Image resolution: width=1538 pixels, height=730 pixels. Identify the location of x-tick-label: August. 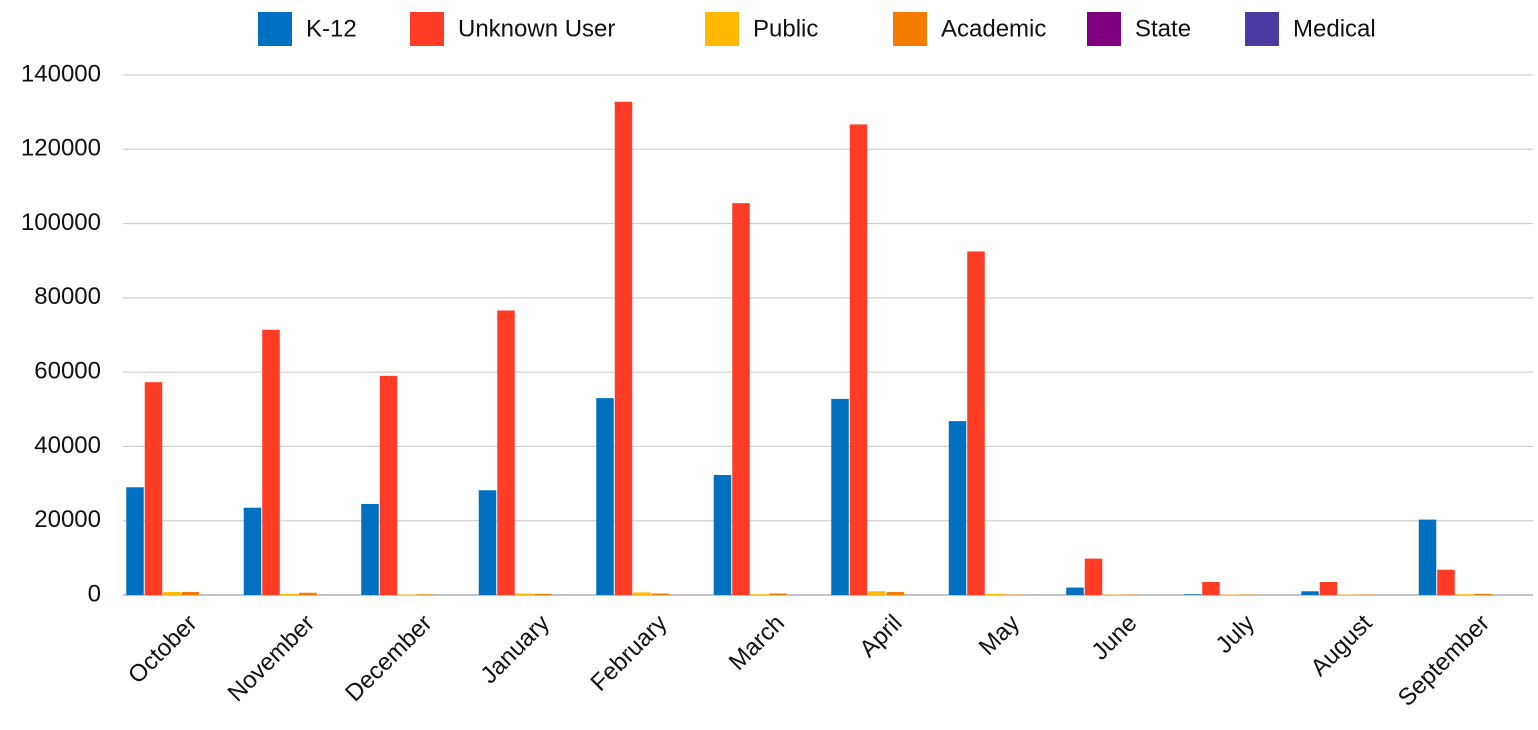
(1342, 645).